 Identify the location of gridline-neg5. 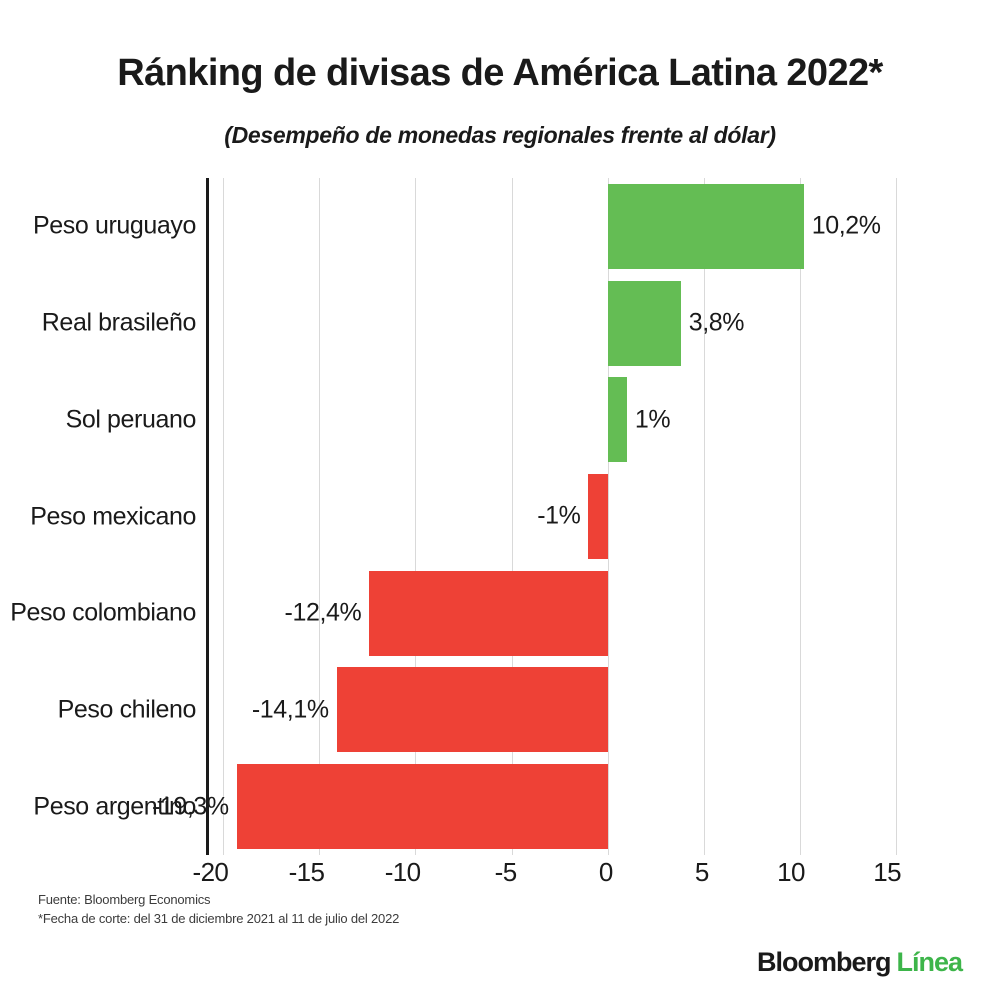
(512, 516).